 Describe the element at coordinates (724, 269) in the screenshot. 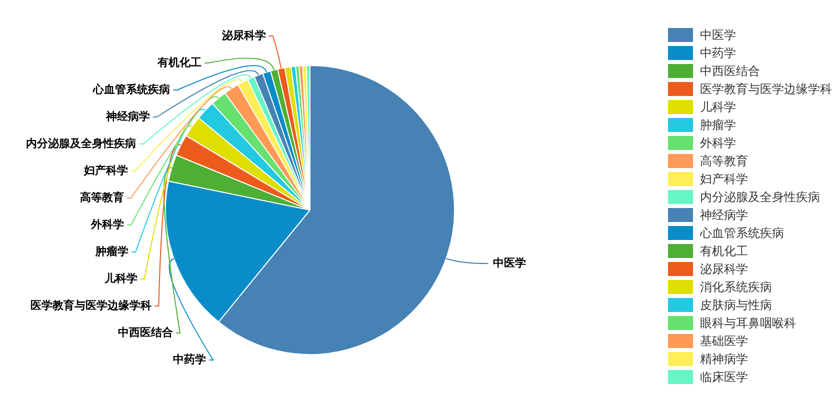

I see `legend-label: 泌尿科学` at that location.